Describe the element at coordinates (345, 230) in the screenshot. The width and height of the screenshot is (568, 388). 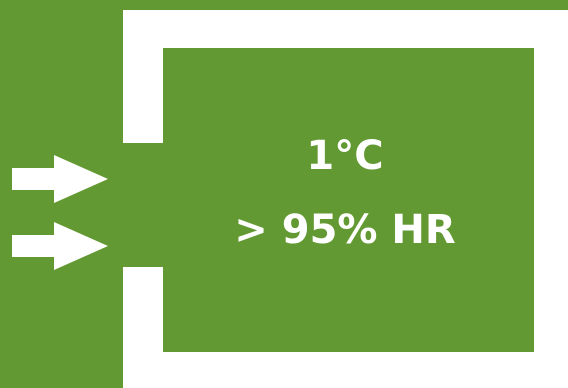
I see `humidity-label: > 95% HR` at that location.